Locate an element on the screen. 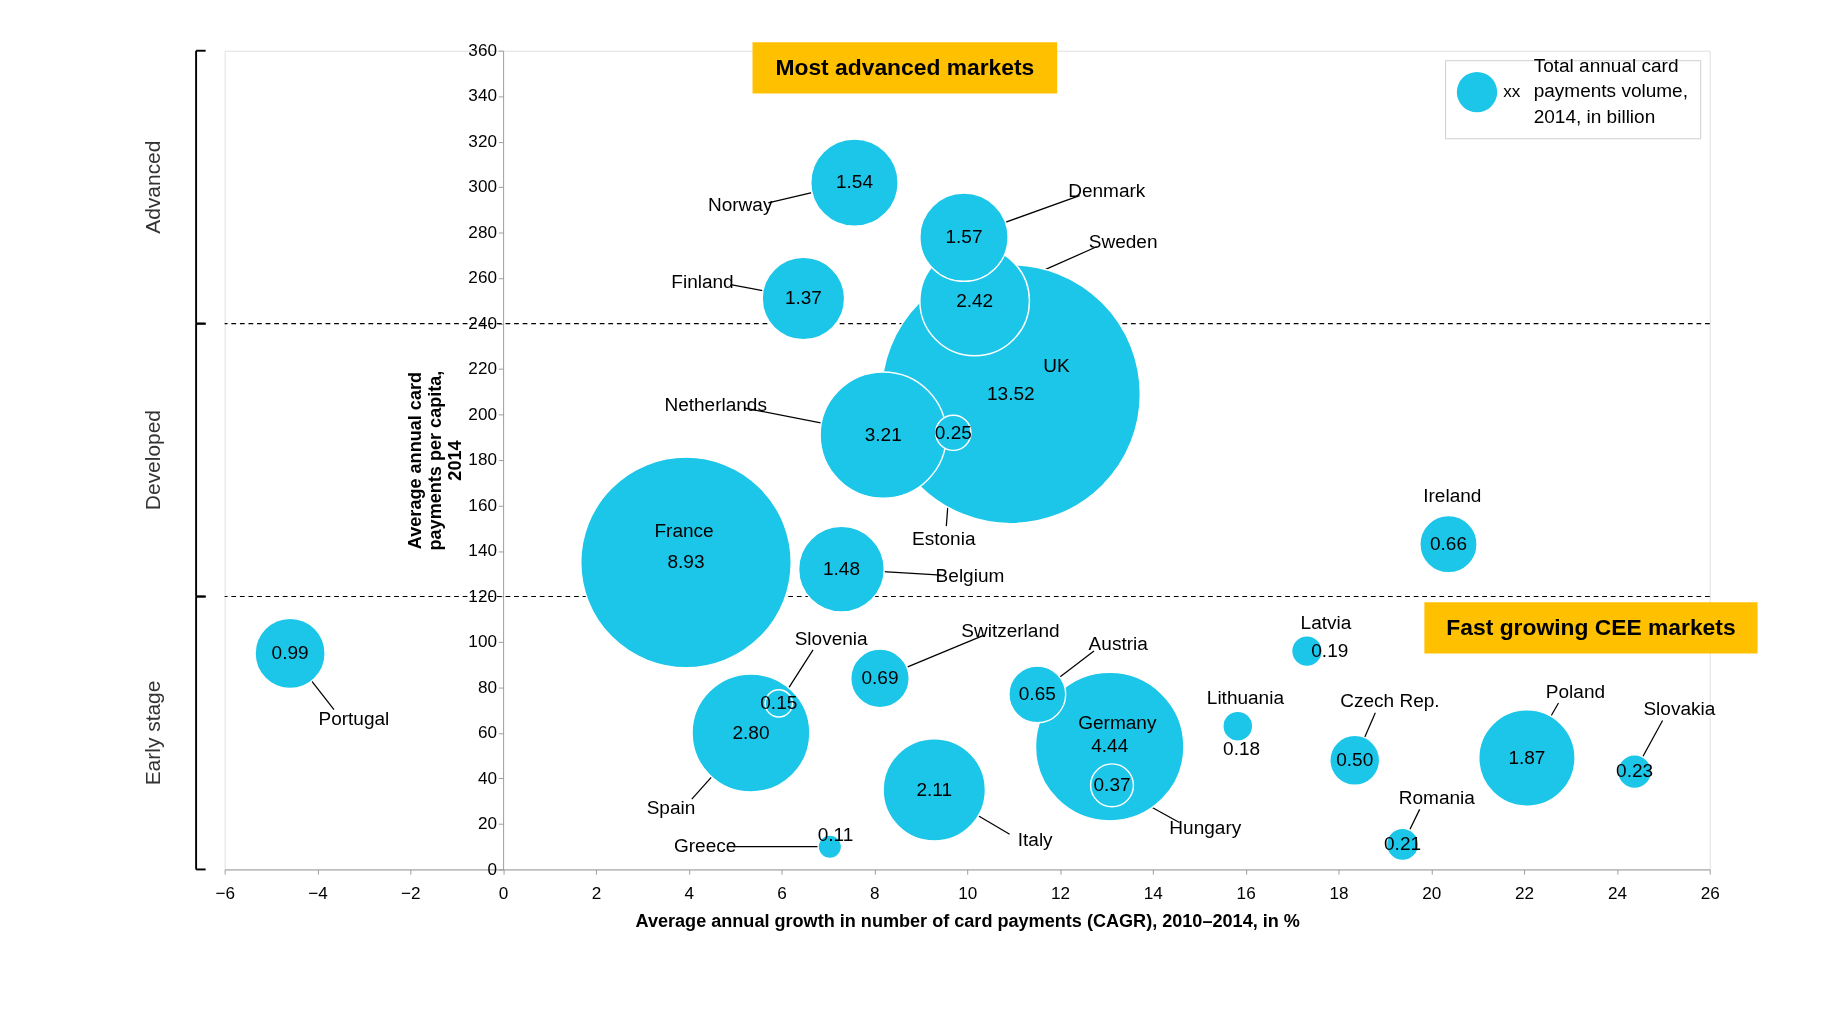 The image size is (1844, 1024). x-tick-label: 12 is located at coordinates (1060, 893).